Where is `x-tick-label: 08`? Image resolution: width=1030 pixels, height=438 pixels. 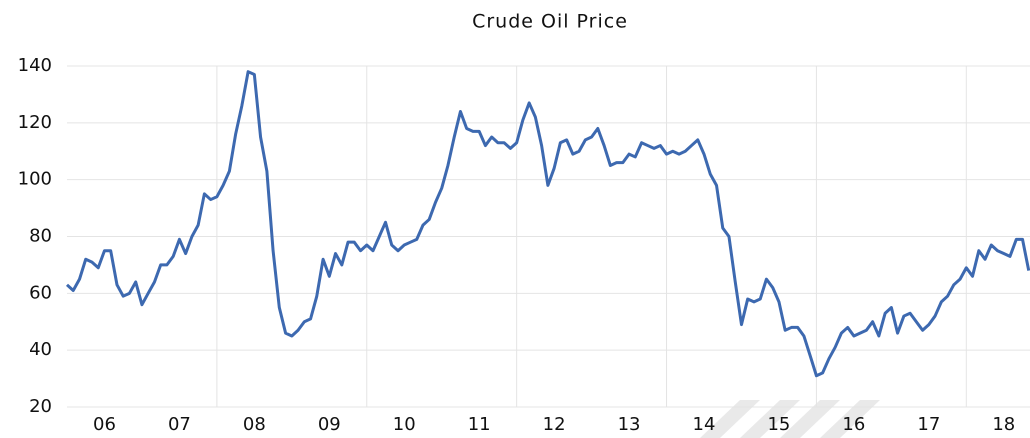
x-tick-label: 08 is located at coordinates (254, 424).